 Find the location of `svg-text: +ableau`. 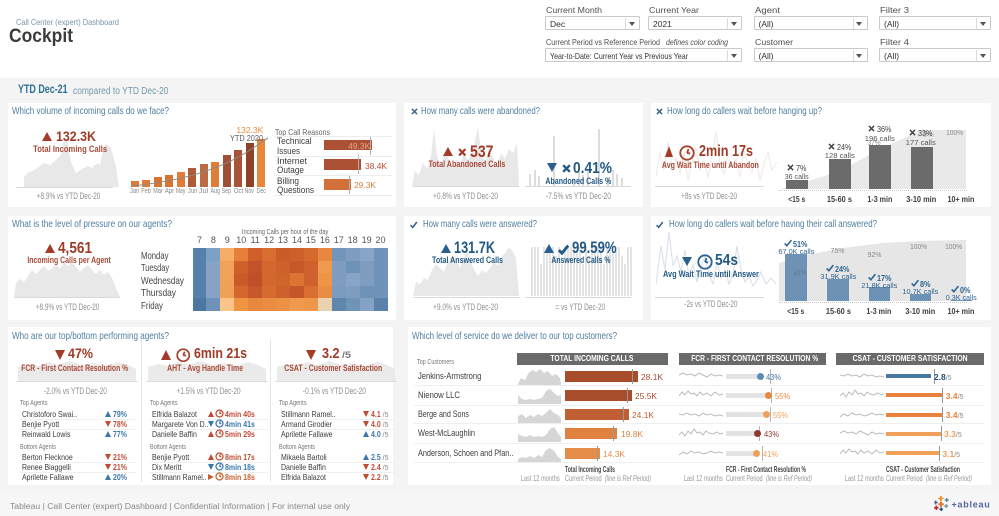

svg-text: +ableau is located at coordinates (971, 505).